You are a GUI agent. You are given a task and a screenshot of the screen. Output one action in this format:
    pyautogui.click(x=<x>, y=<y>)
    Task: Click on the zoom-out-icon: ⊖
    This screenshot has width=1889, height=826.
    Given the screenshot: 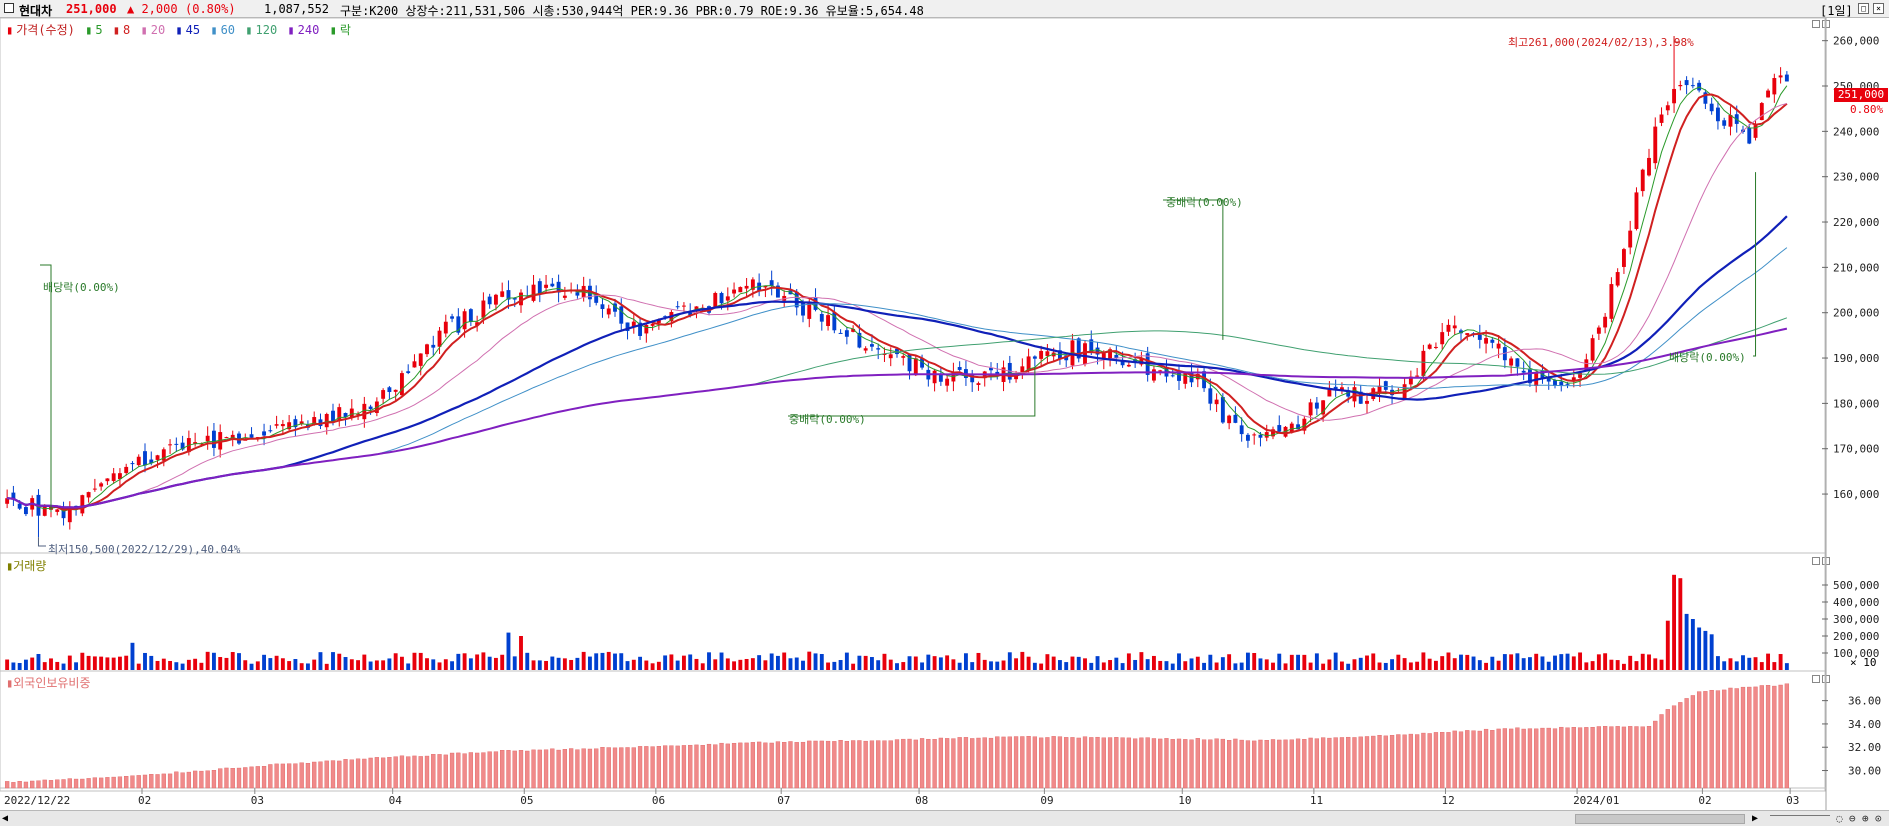 What is the action you would take?
    pyautogui.click(x=1852, y=818)
    